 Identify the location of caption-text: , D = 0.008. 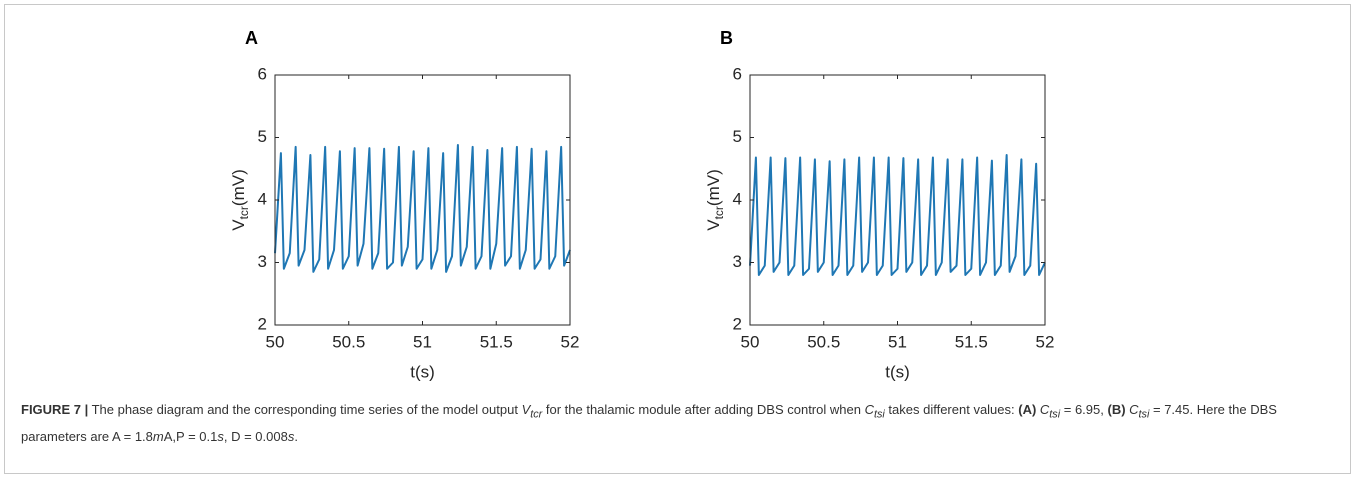
(255, 436).